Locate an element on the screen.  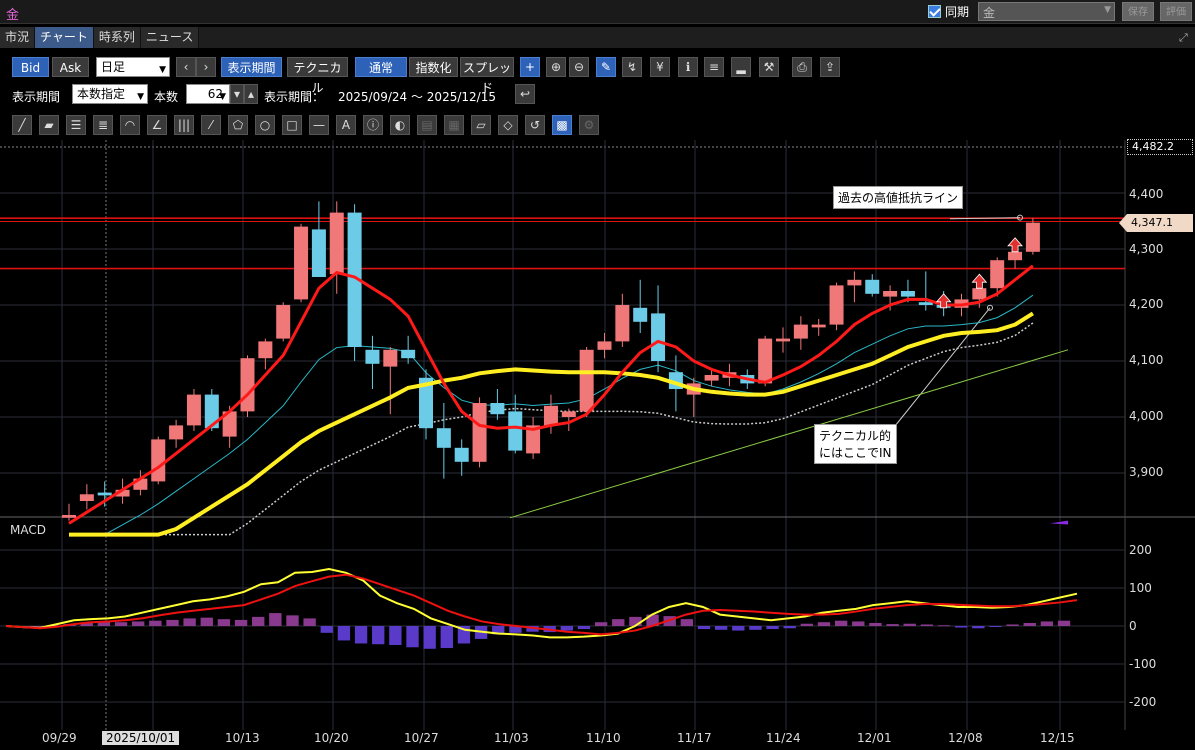
tabs: 市況 チャート 時系列 ニュース is located at coordinates (100, 37).